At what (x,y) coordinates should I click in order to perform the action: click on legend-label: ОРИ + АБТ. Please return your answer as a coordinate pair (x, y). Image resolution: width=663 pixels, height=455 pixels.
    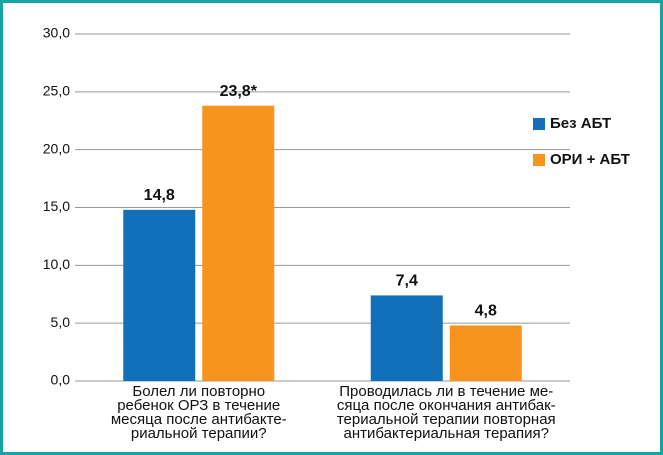
    Looking at the image, I should click on (590, 159).